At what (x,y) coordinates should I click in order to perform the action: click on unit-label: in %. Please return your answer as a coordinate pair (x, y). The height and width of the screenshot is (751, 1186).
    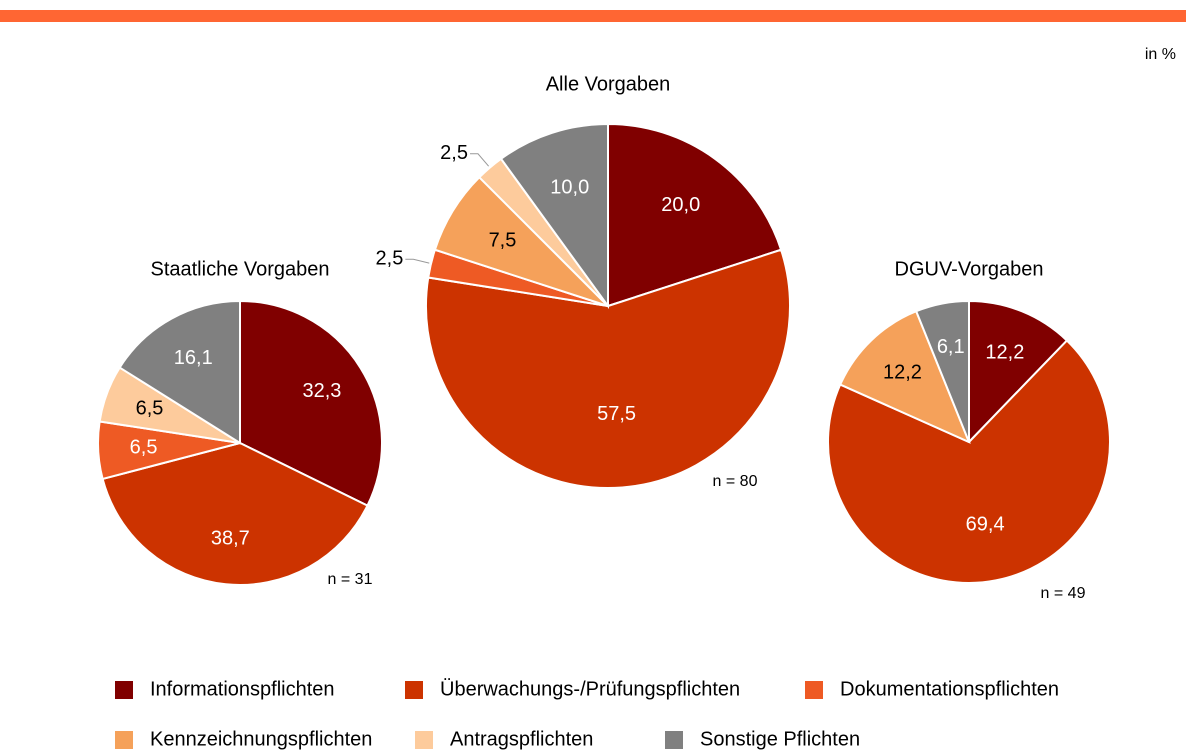
    Looking at the image, I should click on (1160, 54).